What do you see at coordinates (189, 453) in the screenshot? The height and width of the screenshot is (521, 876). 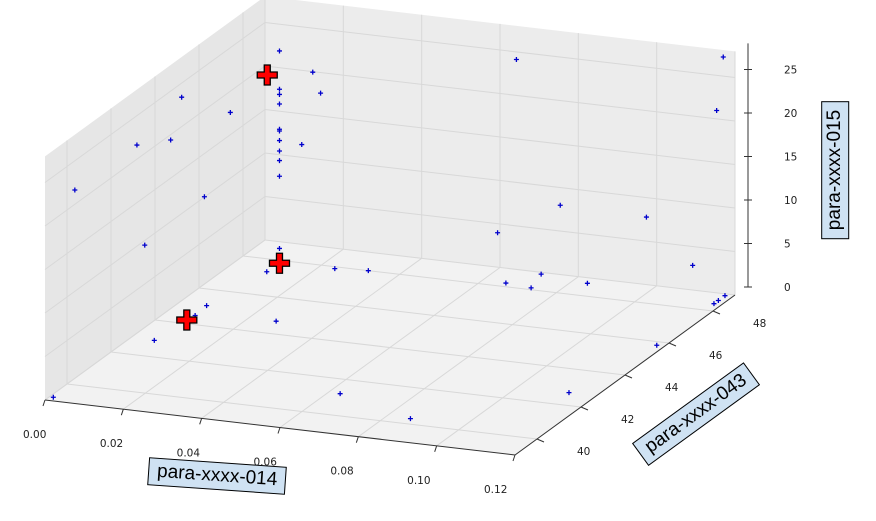 I see `x-tick-label: 0.04` at bounding box center [189, 453].